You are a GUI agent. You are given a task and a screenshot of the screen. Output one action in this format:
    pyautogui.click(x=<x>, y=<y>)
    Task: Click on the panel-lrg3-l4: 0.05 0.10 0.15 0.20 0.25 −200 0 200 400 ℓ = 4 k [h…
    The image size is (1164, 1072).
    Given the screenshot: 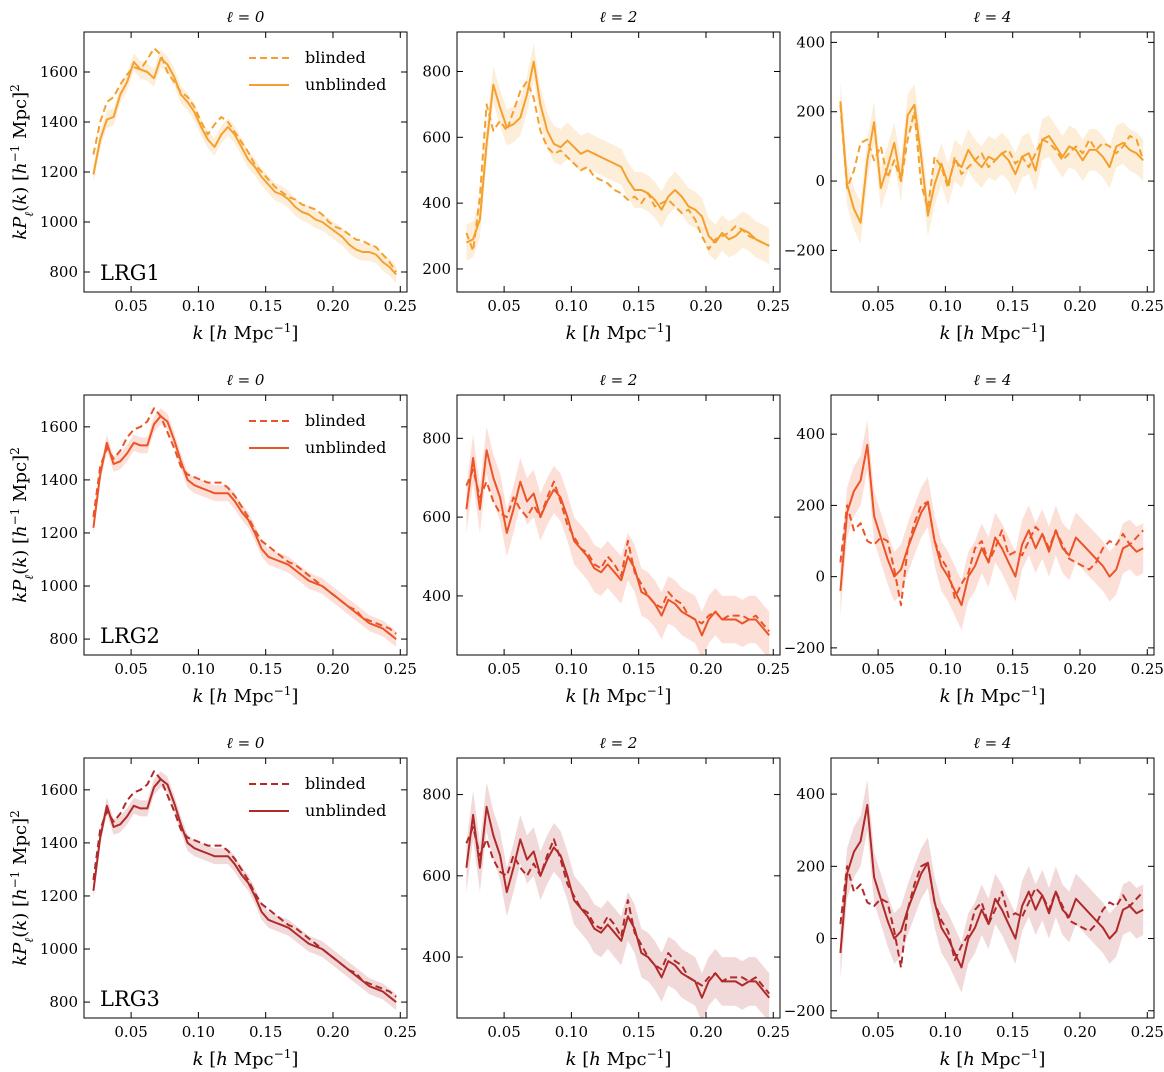 What is the action you would take?
    pyautogui.click(x=974, y=902)
    